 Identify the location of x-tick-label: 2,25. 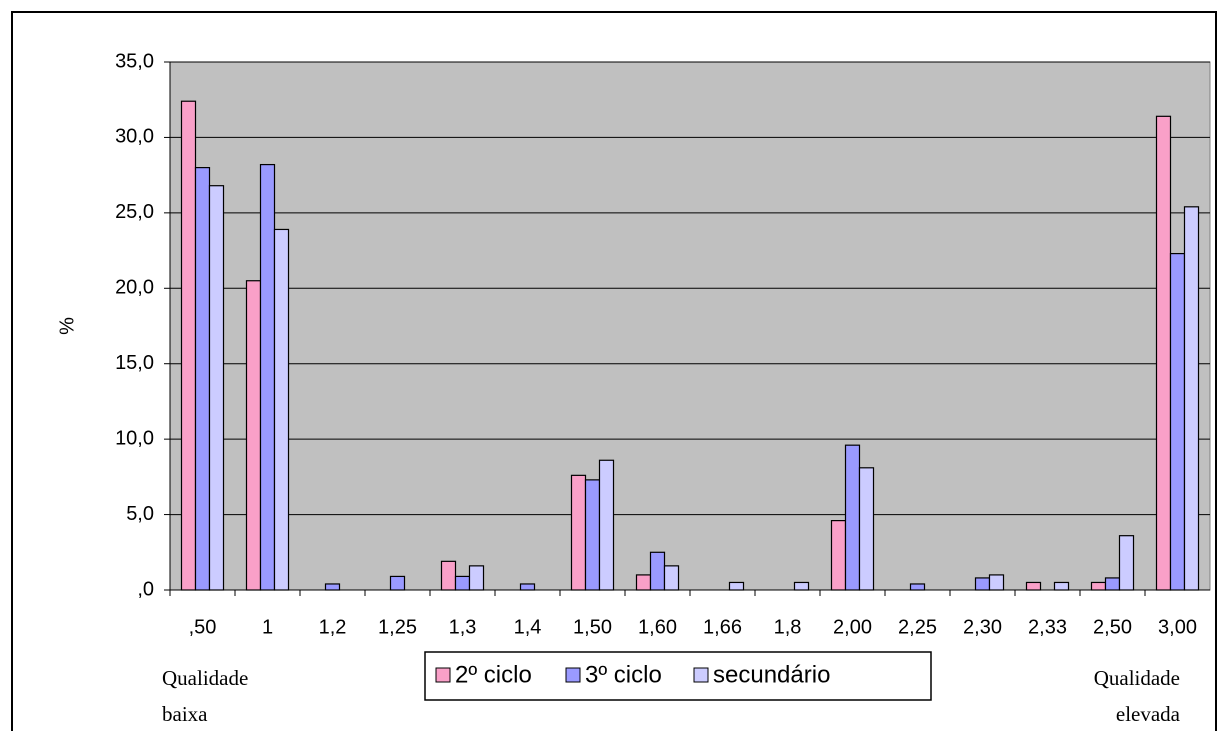
(917, 627).